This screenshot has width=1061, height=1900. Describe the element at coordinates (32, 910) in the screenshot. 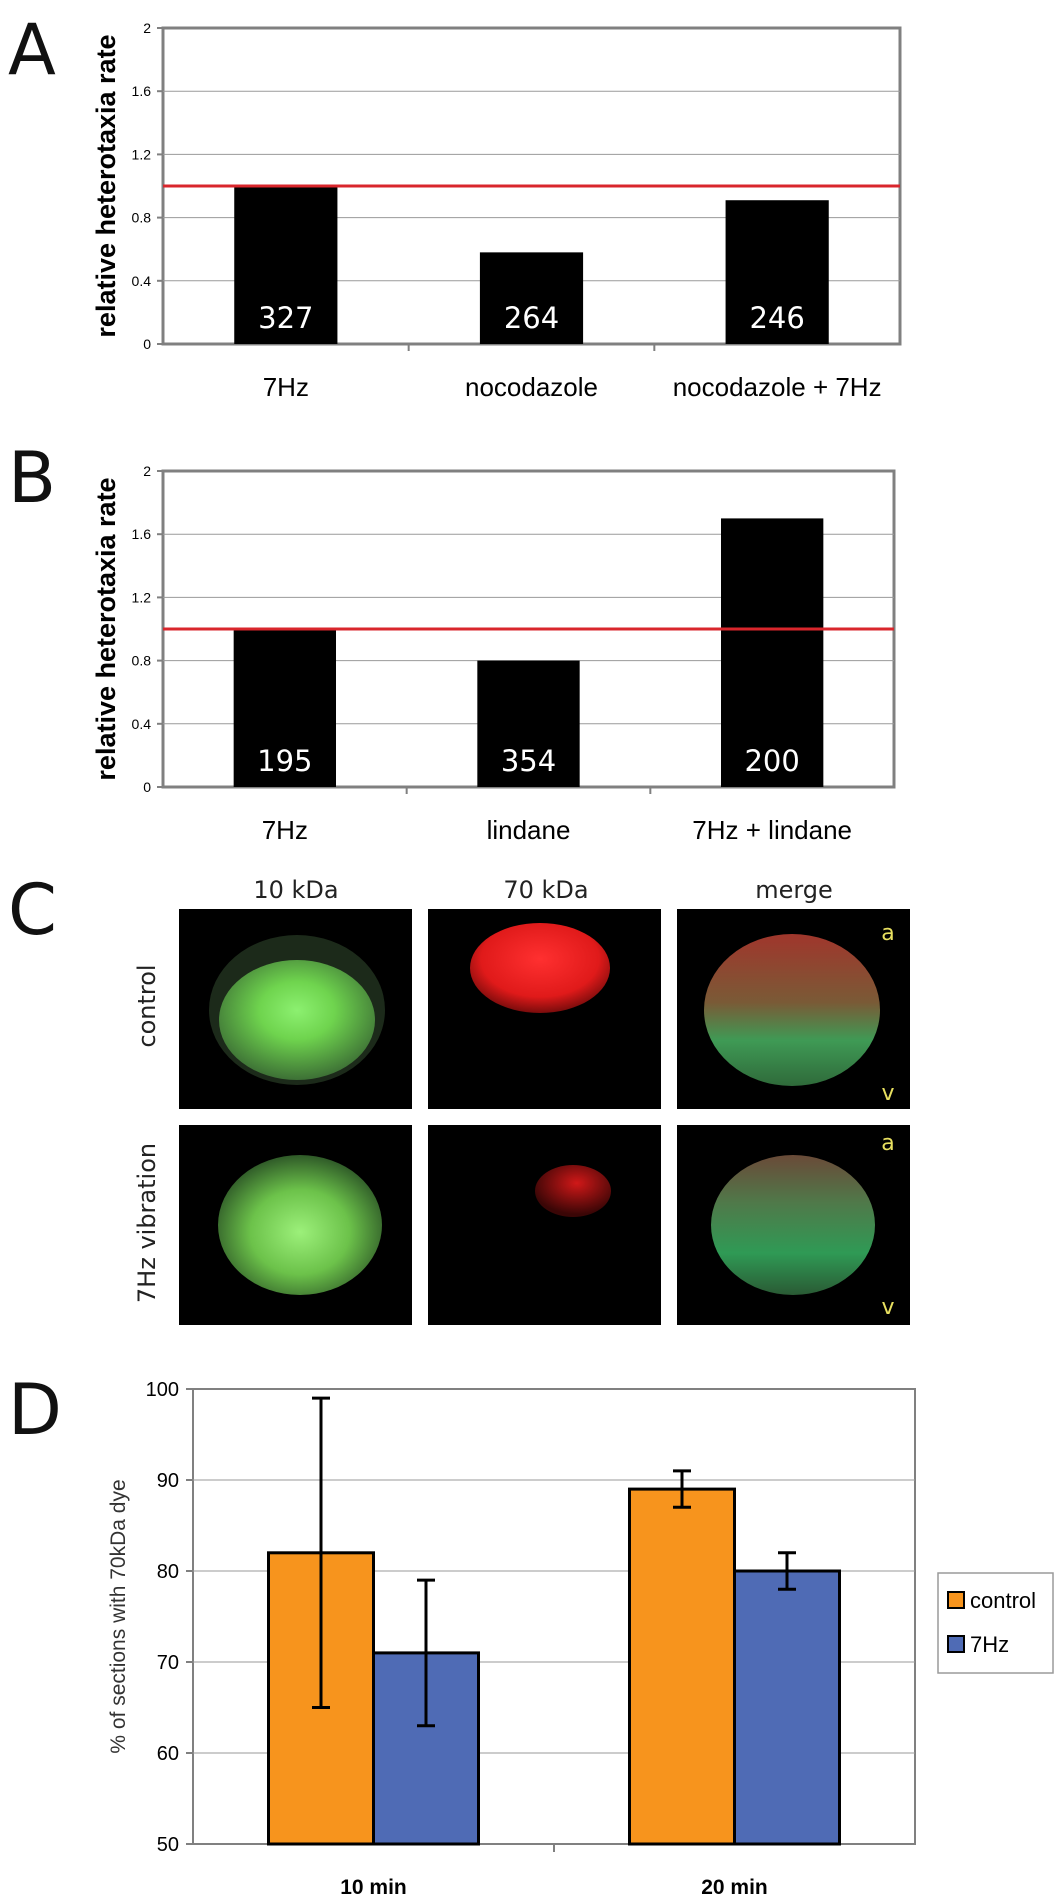

I see `panel-label-c: C` at that location.